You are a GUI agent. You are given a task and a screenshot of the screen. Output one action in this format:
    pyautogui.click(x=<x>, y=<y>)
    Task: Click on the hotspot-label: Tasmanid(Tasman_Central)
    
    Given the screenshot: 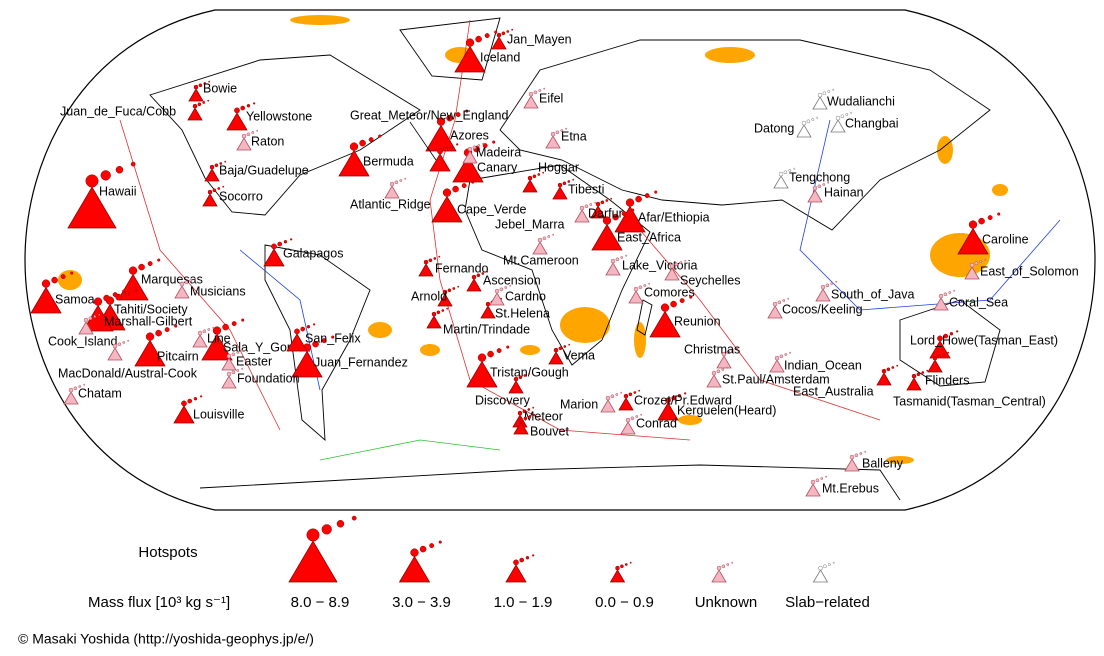 What is the action you would take?
    pyautogui.click(x=969, y=401)
    